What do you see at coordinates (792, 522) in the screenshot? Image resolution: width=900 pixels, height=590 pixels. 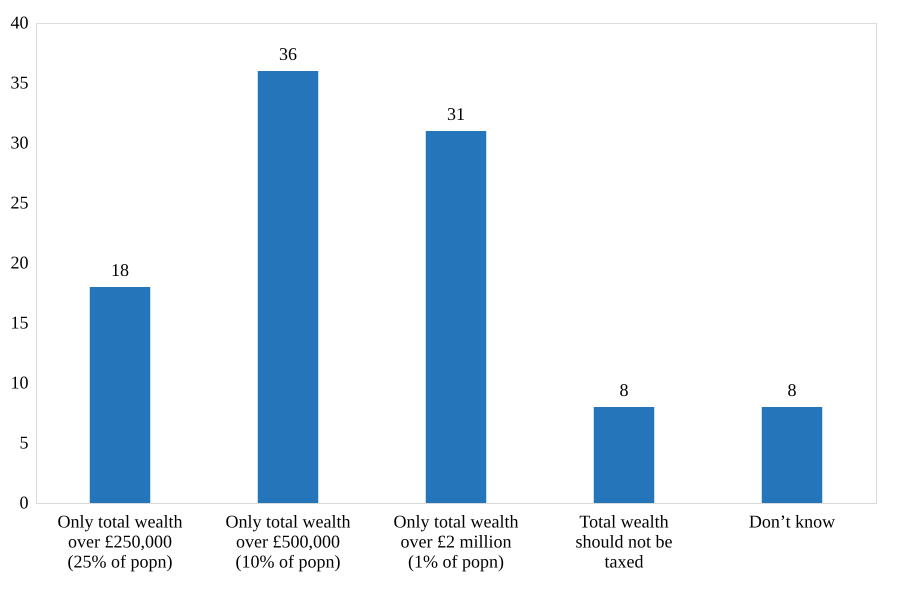 I see `x-tick-label: Don’t know` at bounding box center [792, 522].